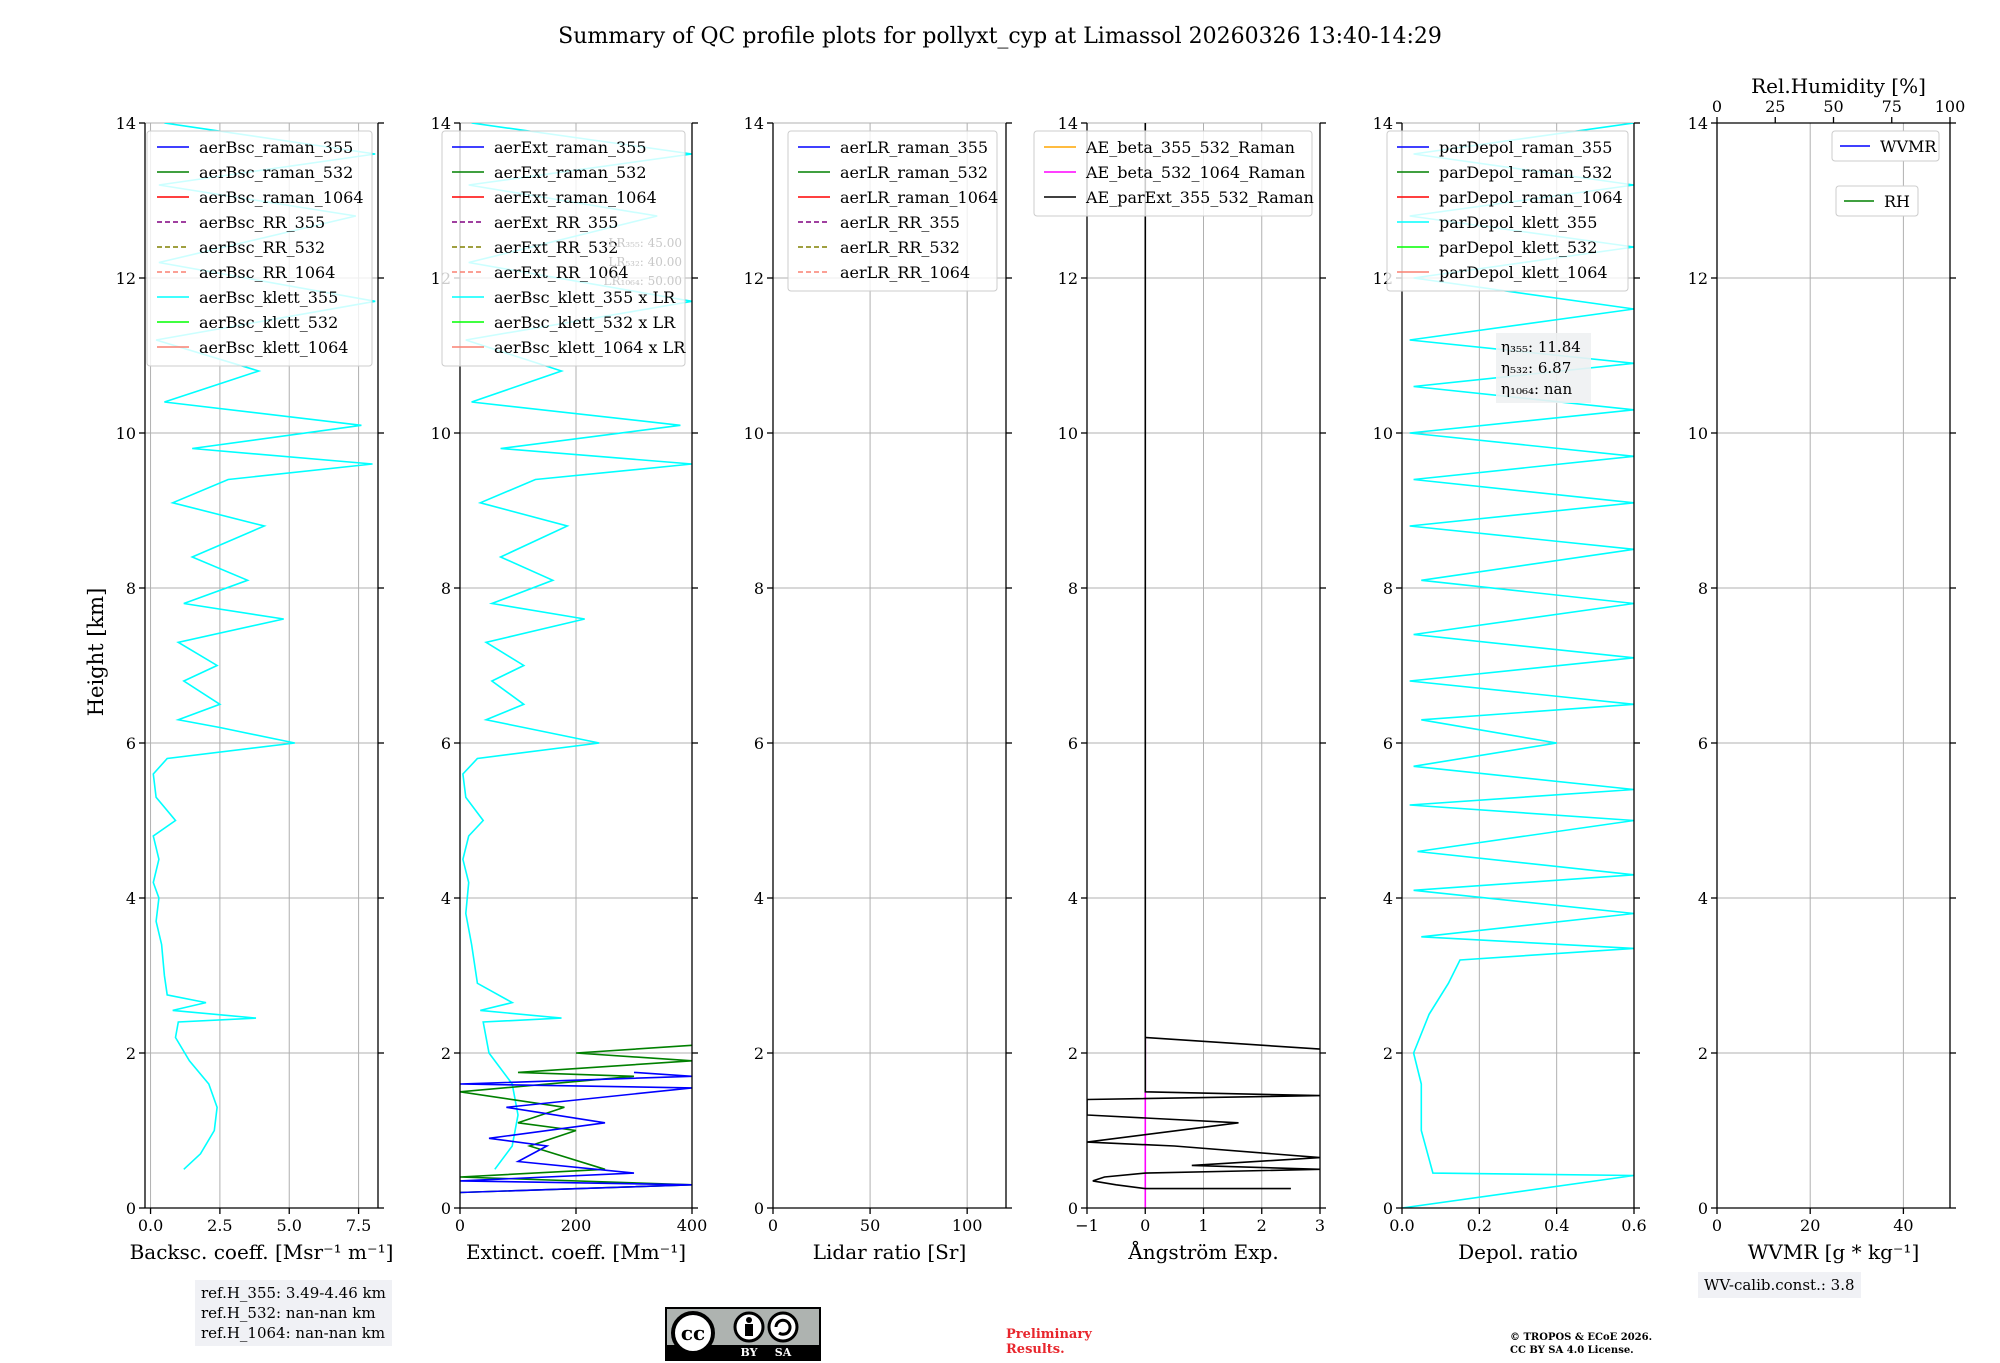  Describe the element at coordinates (273, 347) in the screenshot. I see `legend-label: aerBsc_klett_1064` at that location.